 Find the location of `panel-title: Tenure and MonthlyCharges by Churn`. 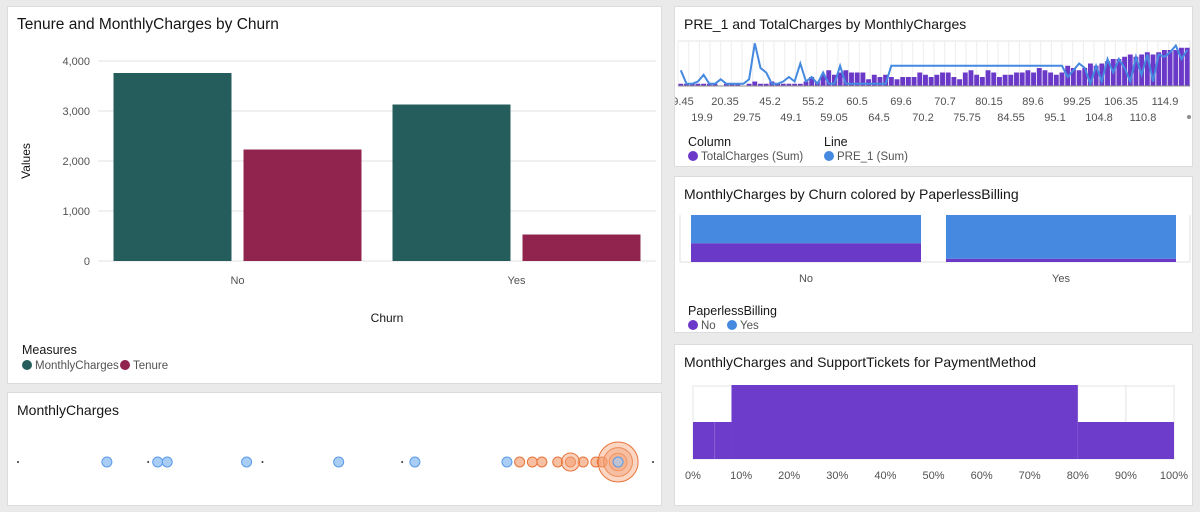

panel-title: Tenure and MonthlyCharges by Churn is located at coordinates (148, 24).